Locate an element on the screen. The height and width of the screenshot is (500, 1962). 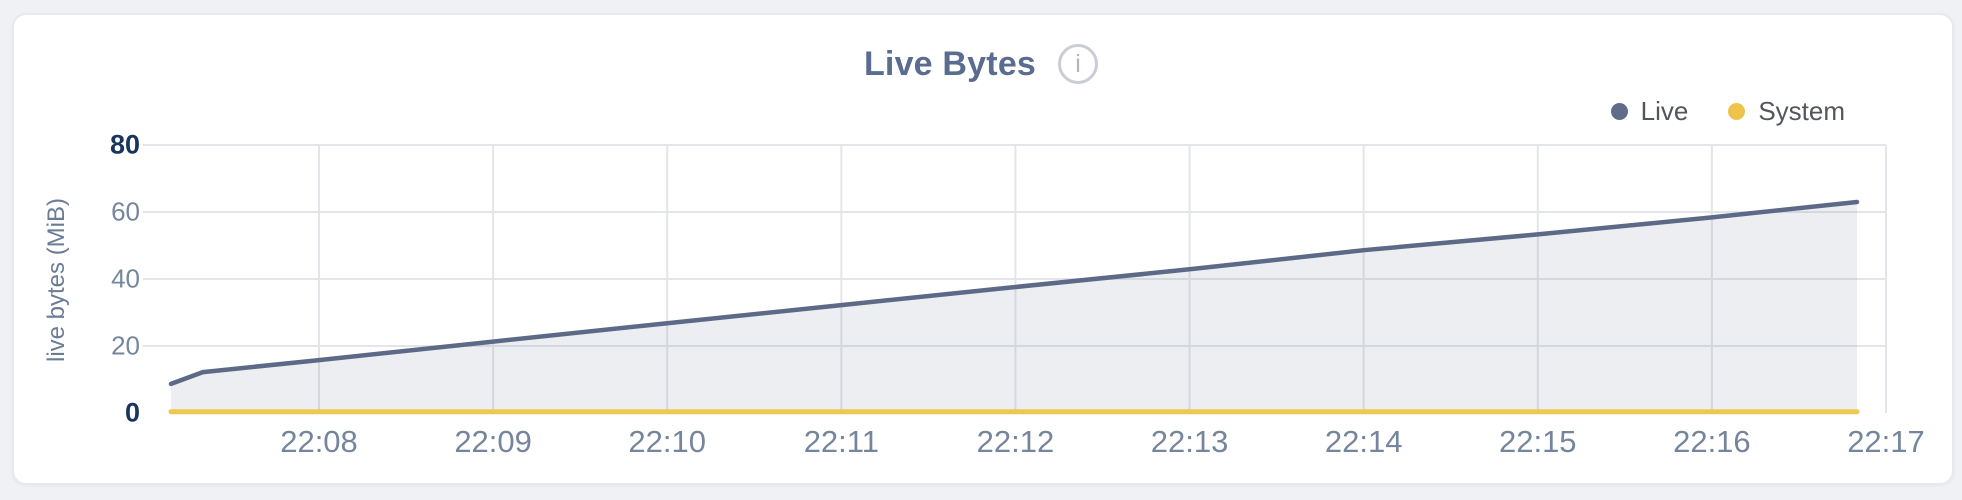
x-tick-22-10: 22:10 is located at coordinates (667, 441).